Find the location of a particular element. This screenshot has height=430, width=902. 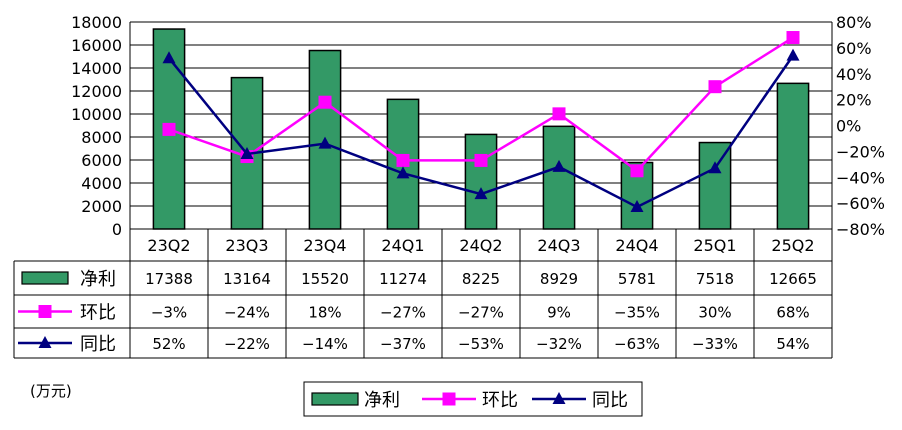

right-y-tick-label: 40% is located at coordinates (854, 74).